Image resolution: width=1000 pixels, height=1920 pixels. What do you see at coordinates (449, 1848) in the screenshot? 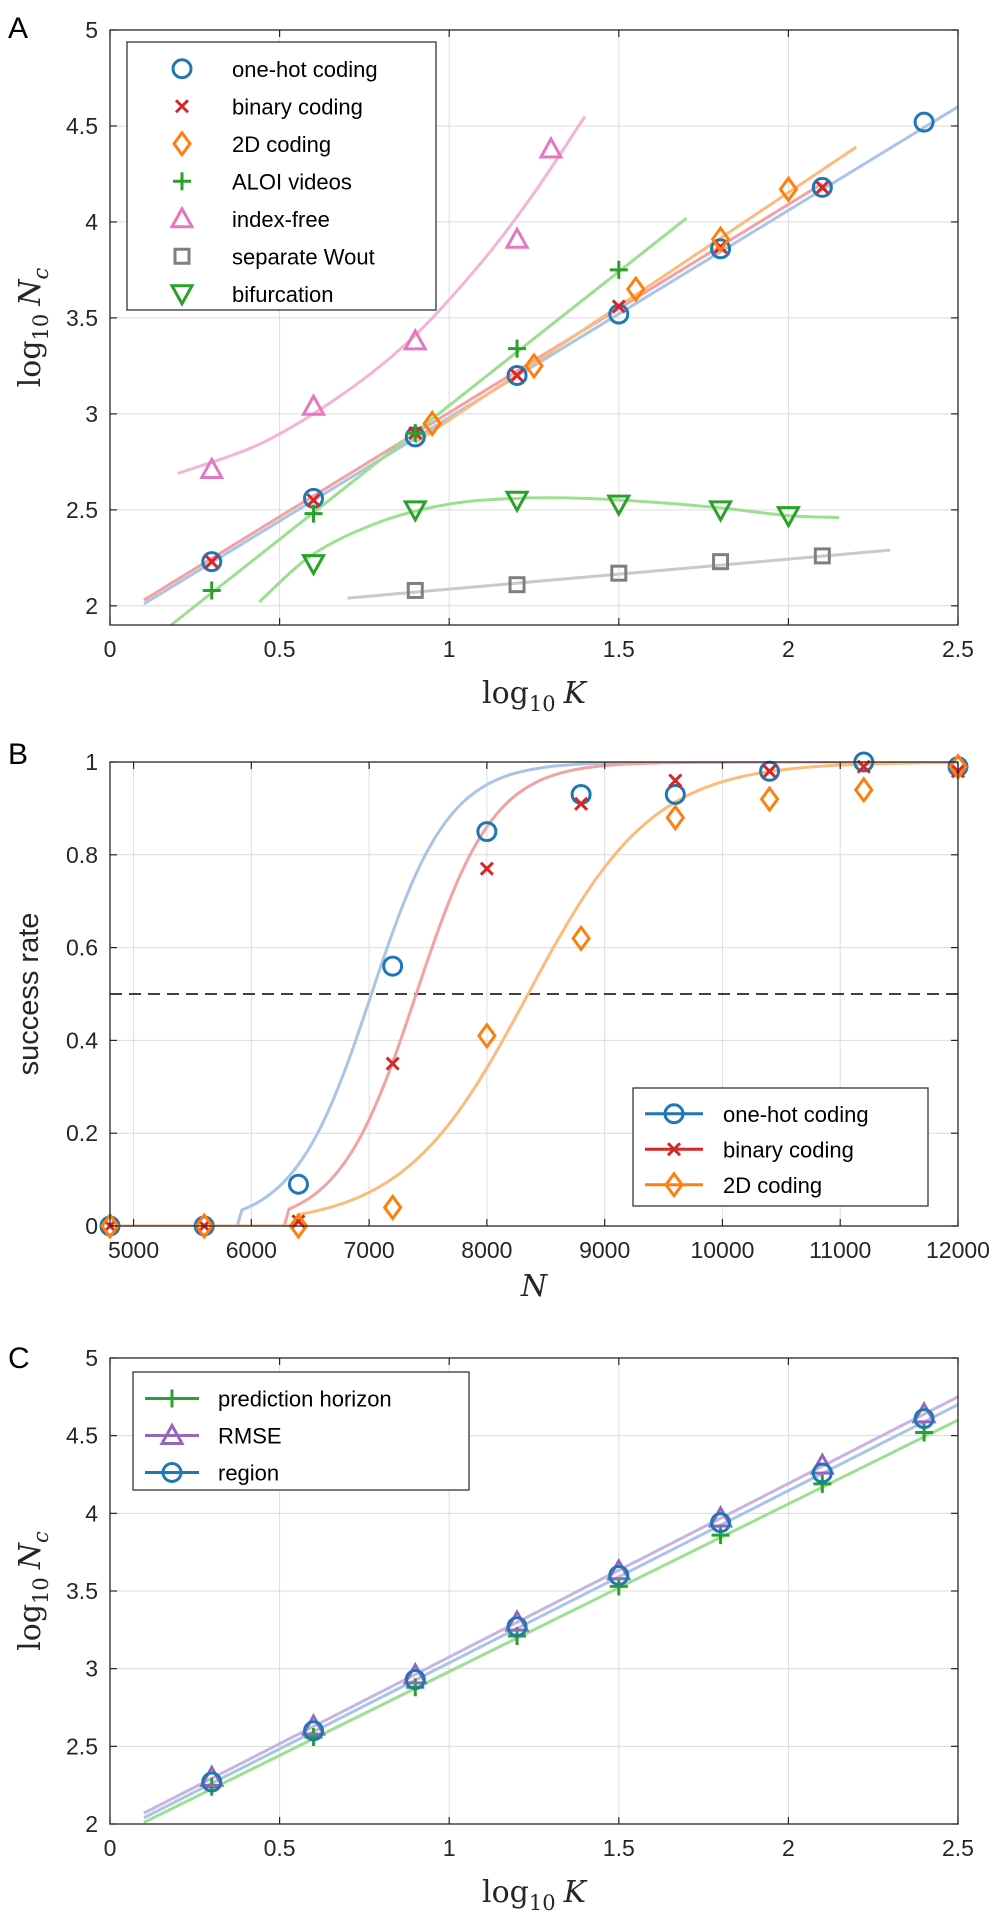
I see `x-tick-label: 1` at bounding box center [449, 1848].